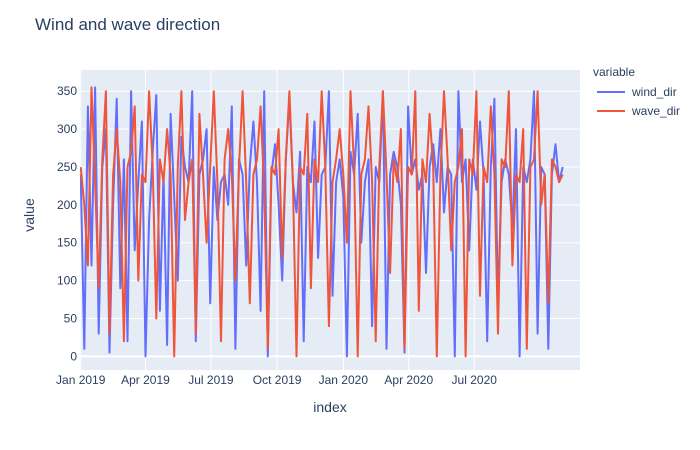 The image size is (700, 450). I want to click on legend: variable wind_dir wave_dir, so click(636, 91).